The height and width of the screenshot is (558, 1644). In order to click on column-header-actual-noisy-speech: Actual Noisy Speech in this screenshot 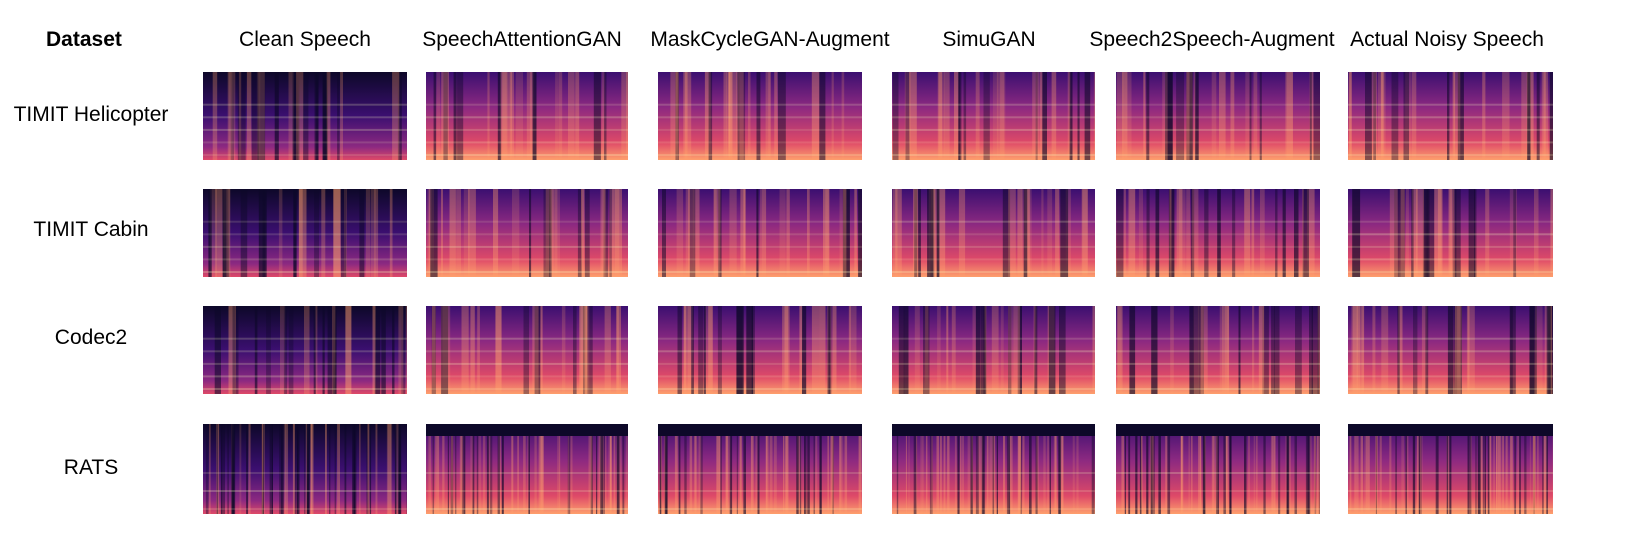, I will do `click(1447, 39)`.